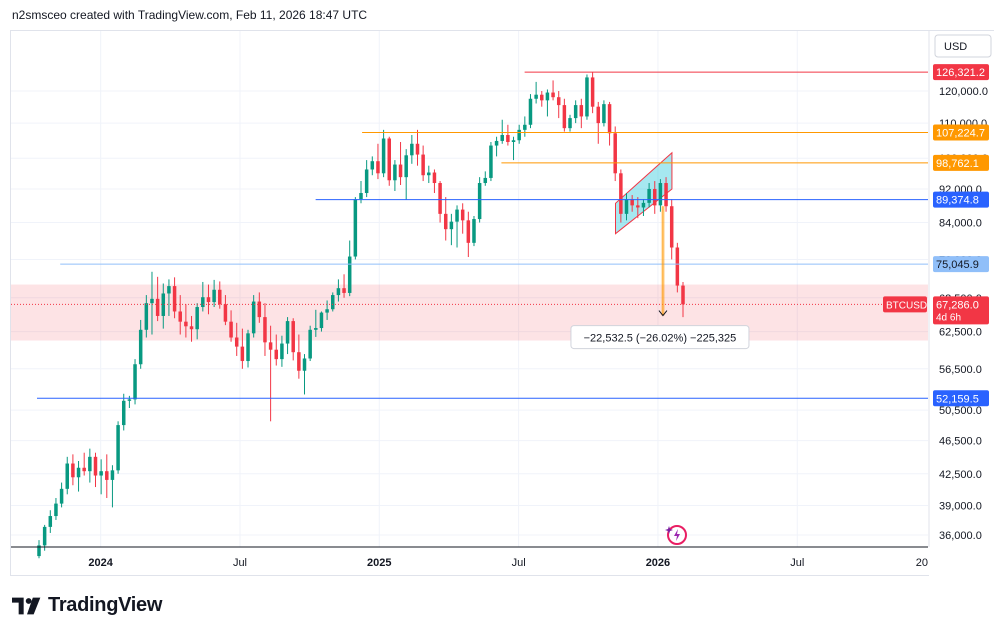 The width and height of the screenshot is (1005, 635). I want to click on currency-button, so click(963, 46).